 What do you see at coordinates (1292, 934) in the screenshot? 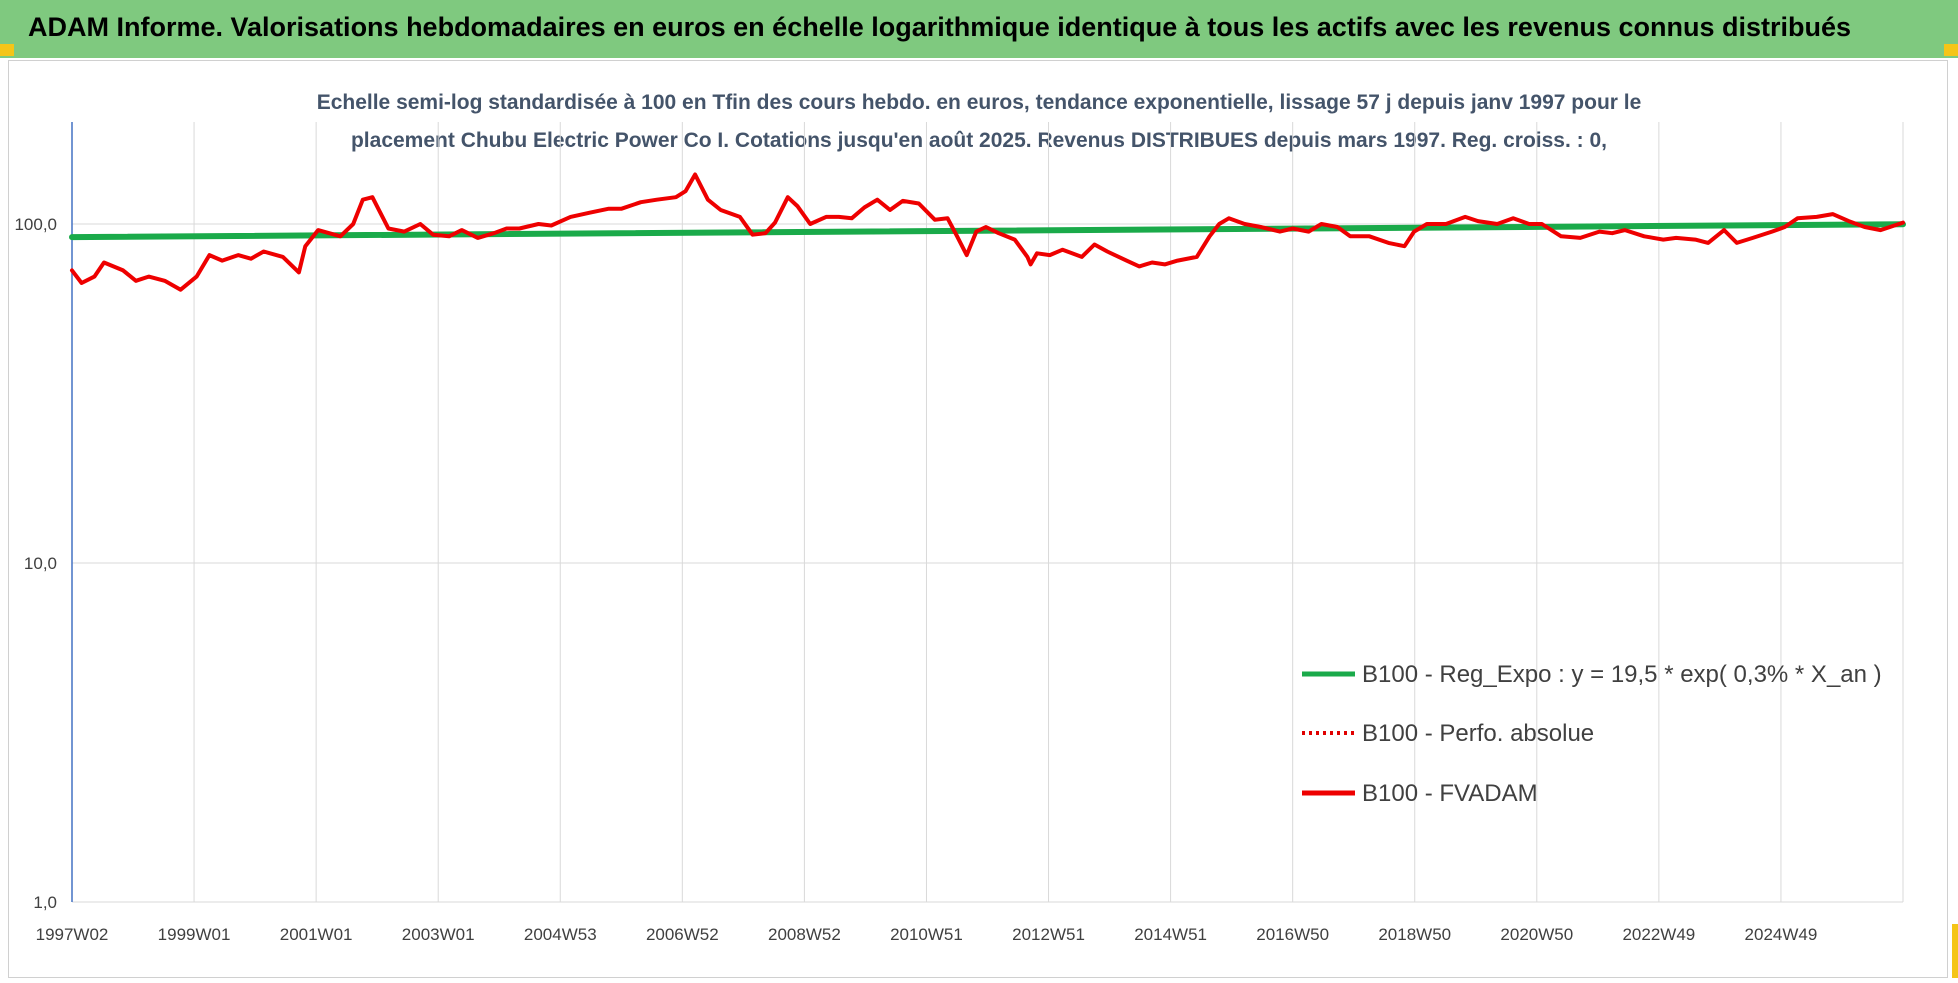
I see `x-tick-label: 2016W50` at bounding box center [1292, 934].